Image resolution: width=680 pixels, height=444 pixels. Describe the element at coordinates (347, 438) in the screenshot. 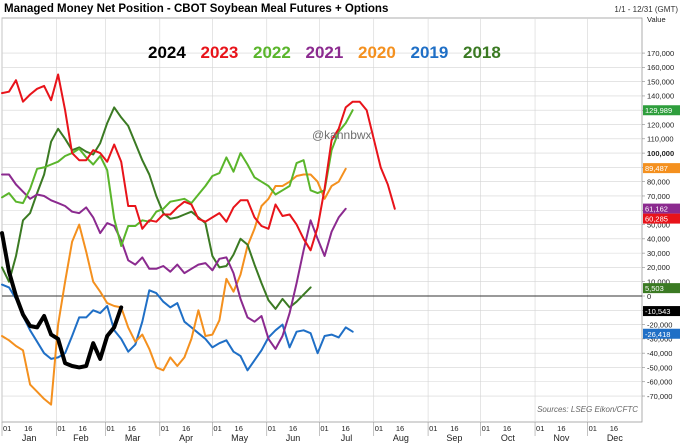

I see `x-month-label: Jul` at that location.